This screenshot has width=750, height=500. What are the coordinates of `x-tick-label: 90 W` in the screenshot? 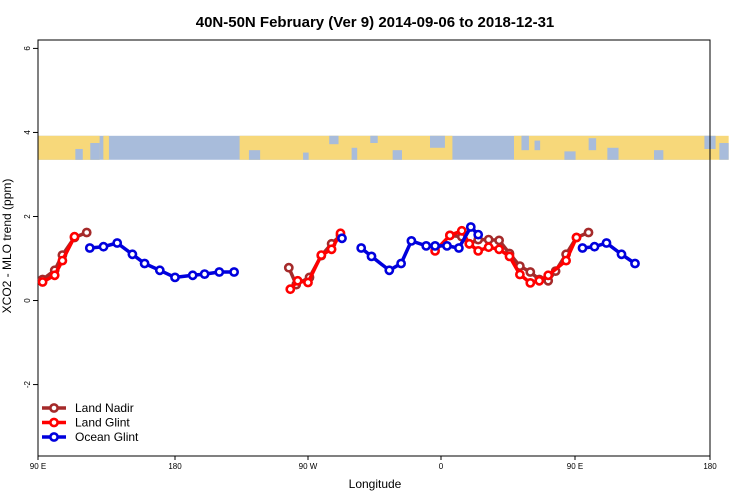 It's located at (308, 466).